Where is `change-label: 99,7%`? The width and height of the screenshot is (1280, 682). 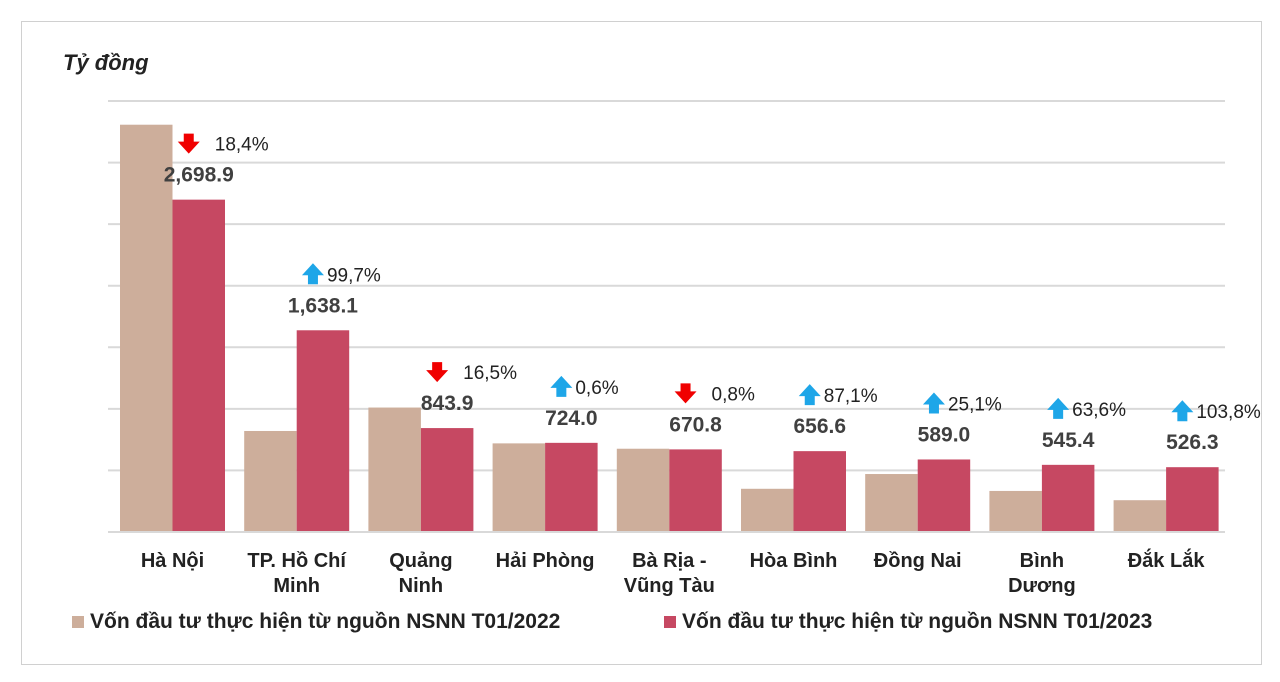
change-label: 99,7% is located at coordinates (354, 275).